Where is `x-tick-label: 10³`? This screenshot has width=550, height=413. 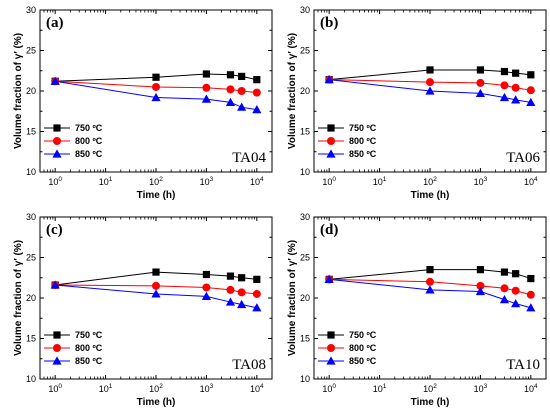
x-tick-label: 10³ is located at coordinates (481, 388).